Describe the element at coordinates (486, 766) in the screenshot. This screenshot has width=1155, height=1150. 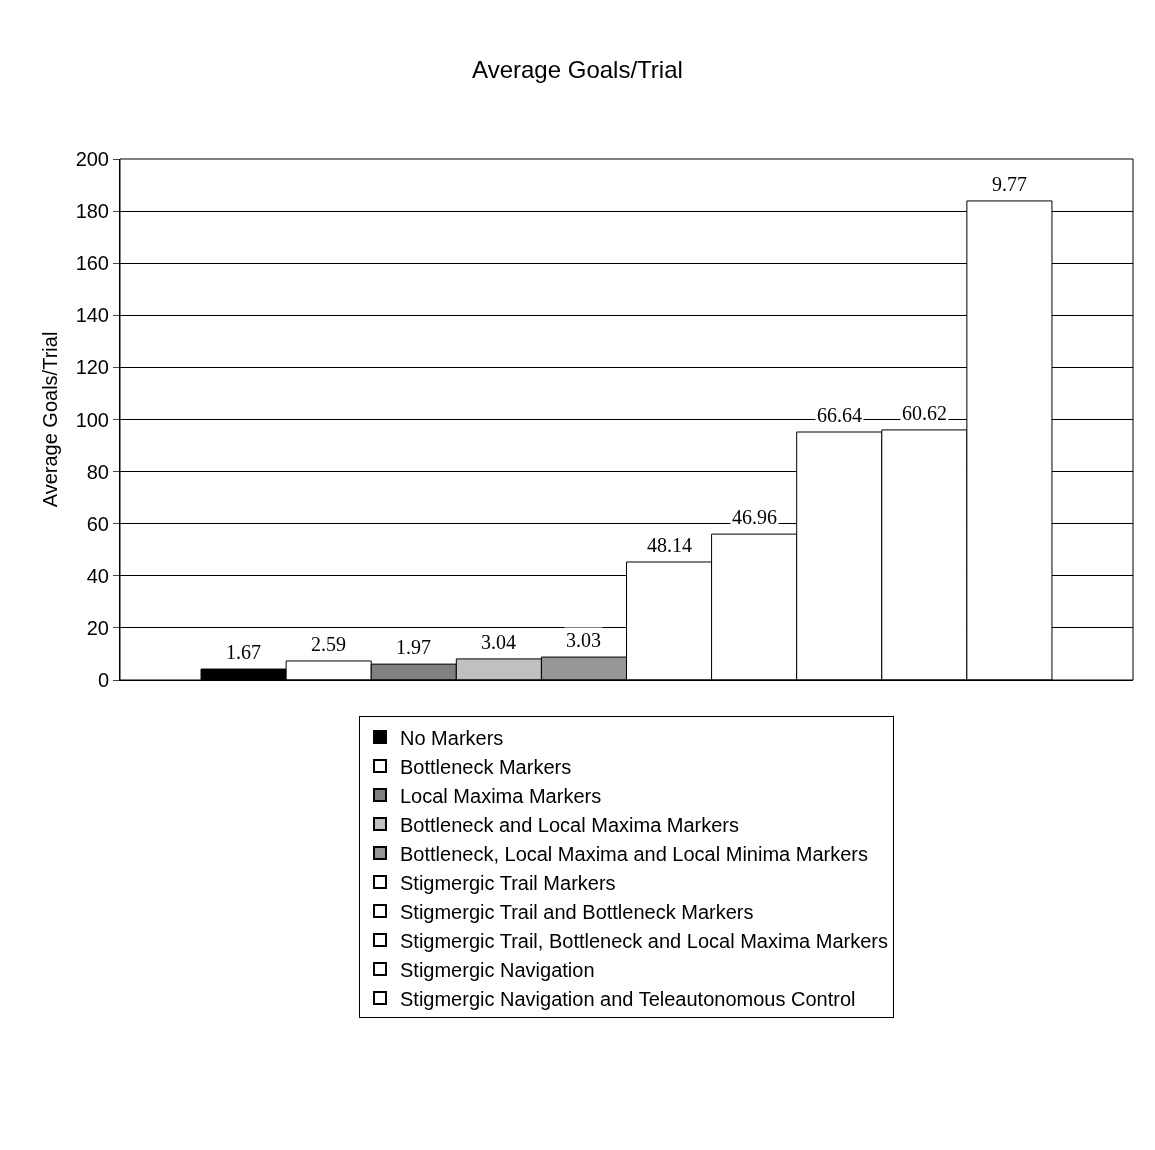
I see `legend-label: Bottleneck Markers` at that location.